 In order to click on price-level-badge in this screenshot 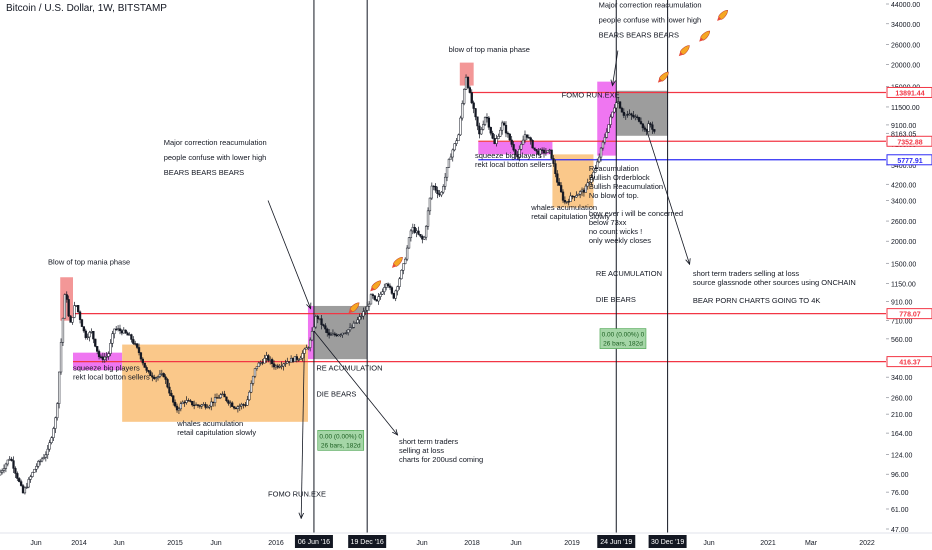, I will do `click(909, 362)`.